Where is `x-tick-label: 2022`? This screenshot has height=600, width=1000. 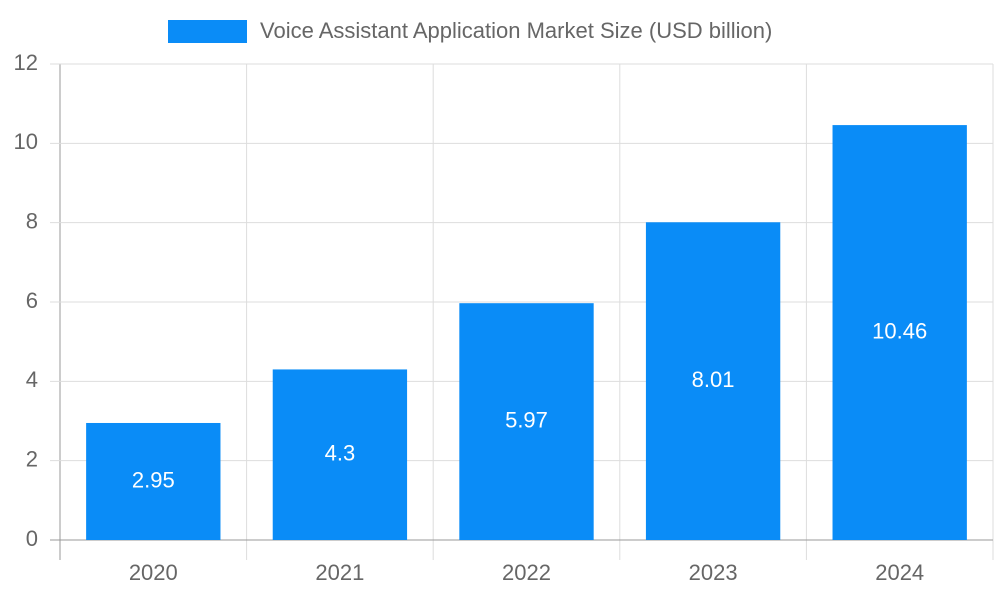
x-tick-label: 2022 is located at coordinates (526, 572).